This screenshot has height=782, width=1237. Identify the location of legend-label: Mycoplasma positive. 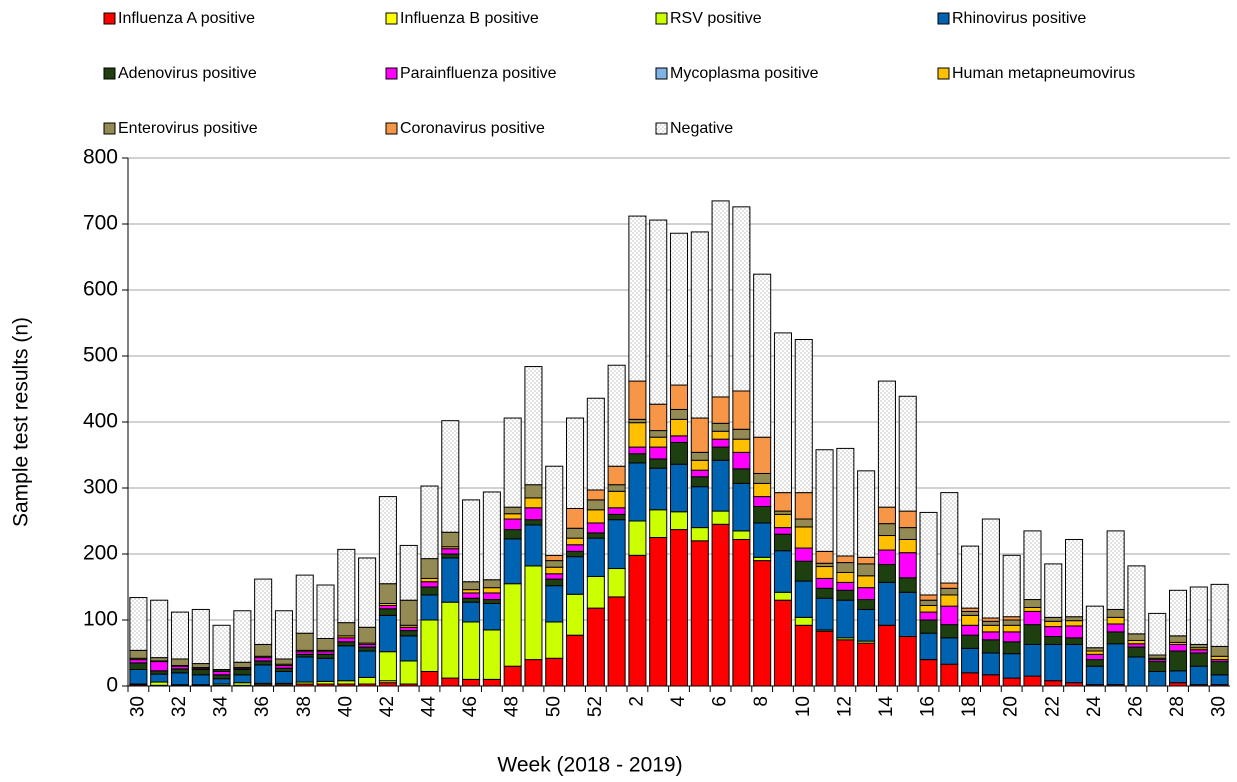
(744, 73).